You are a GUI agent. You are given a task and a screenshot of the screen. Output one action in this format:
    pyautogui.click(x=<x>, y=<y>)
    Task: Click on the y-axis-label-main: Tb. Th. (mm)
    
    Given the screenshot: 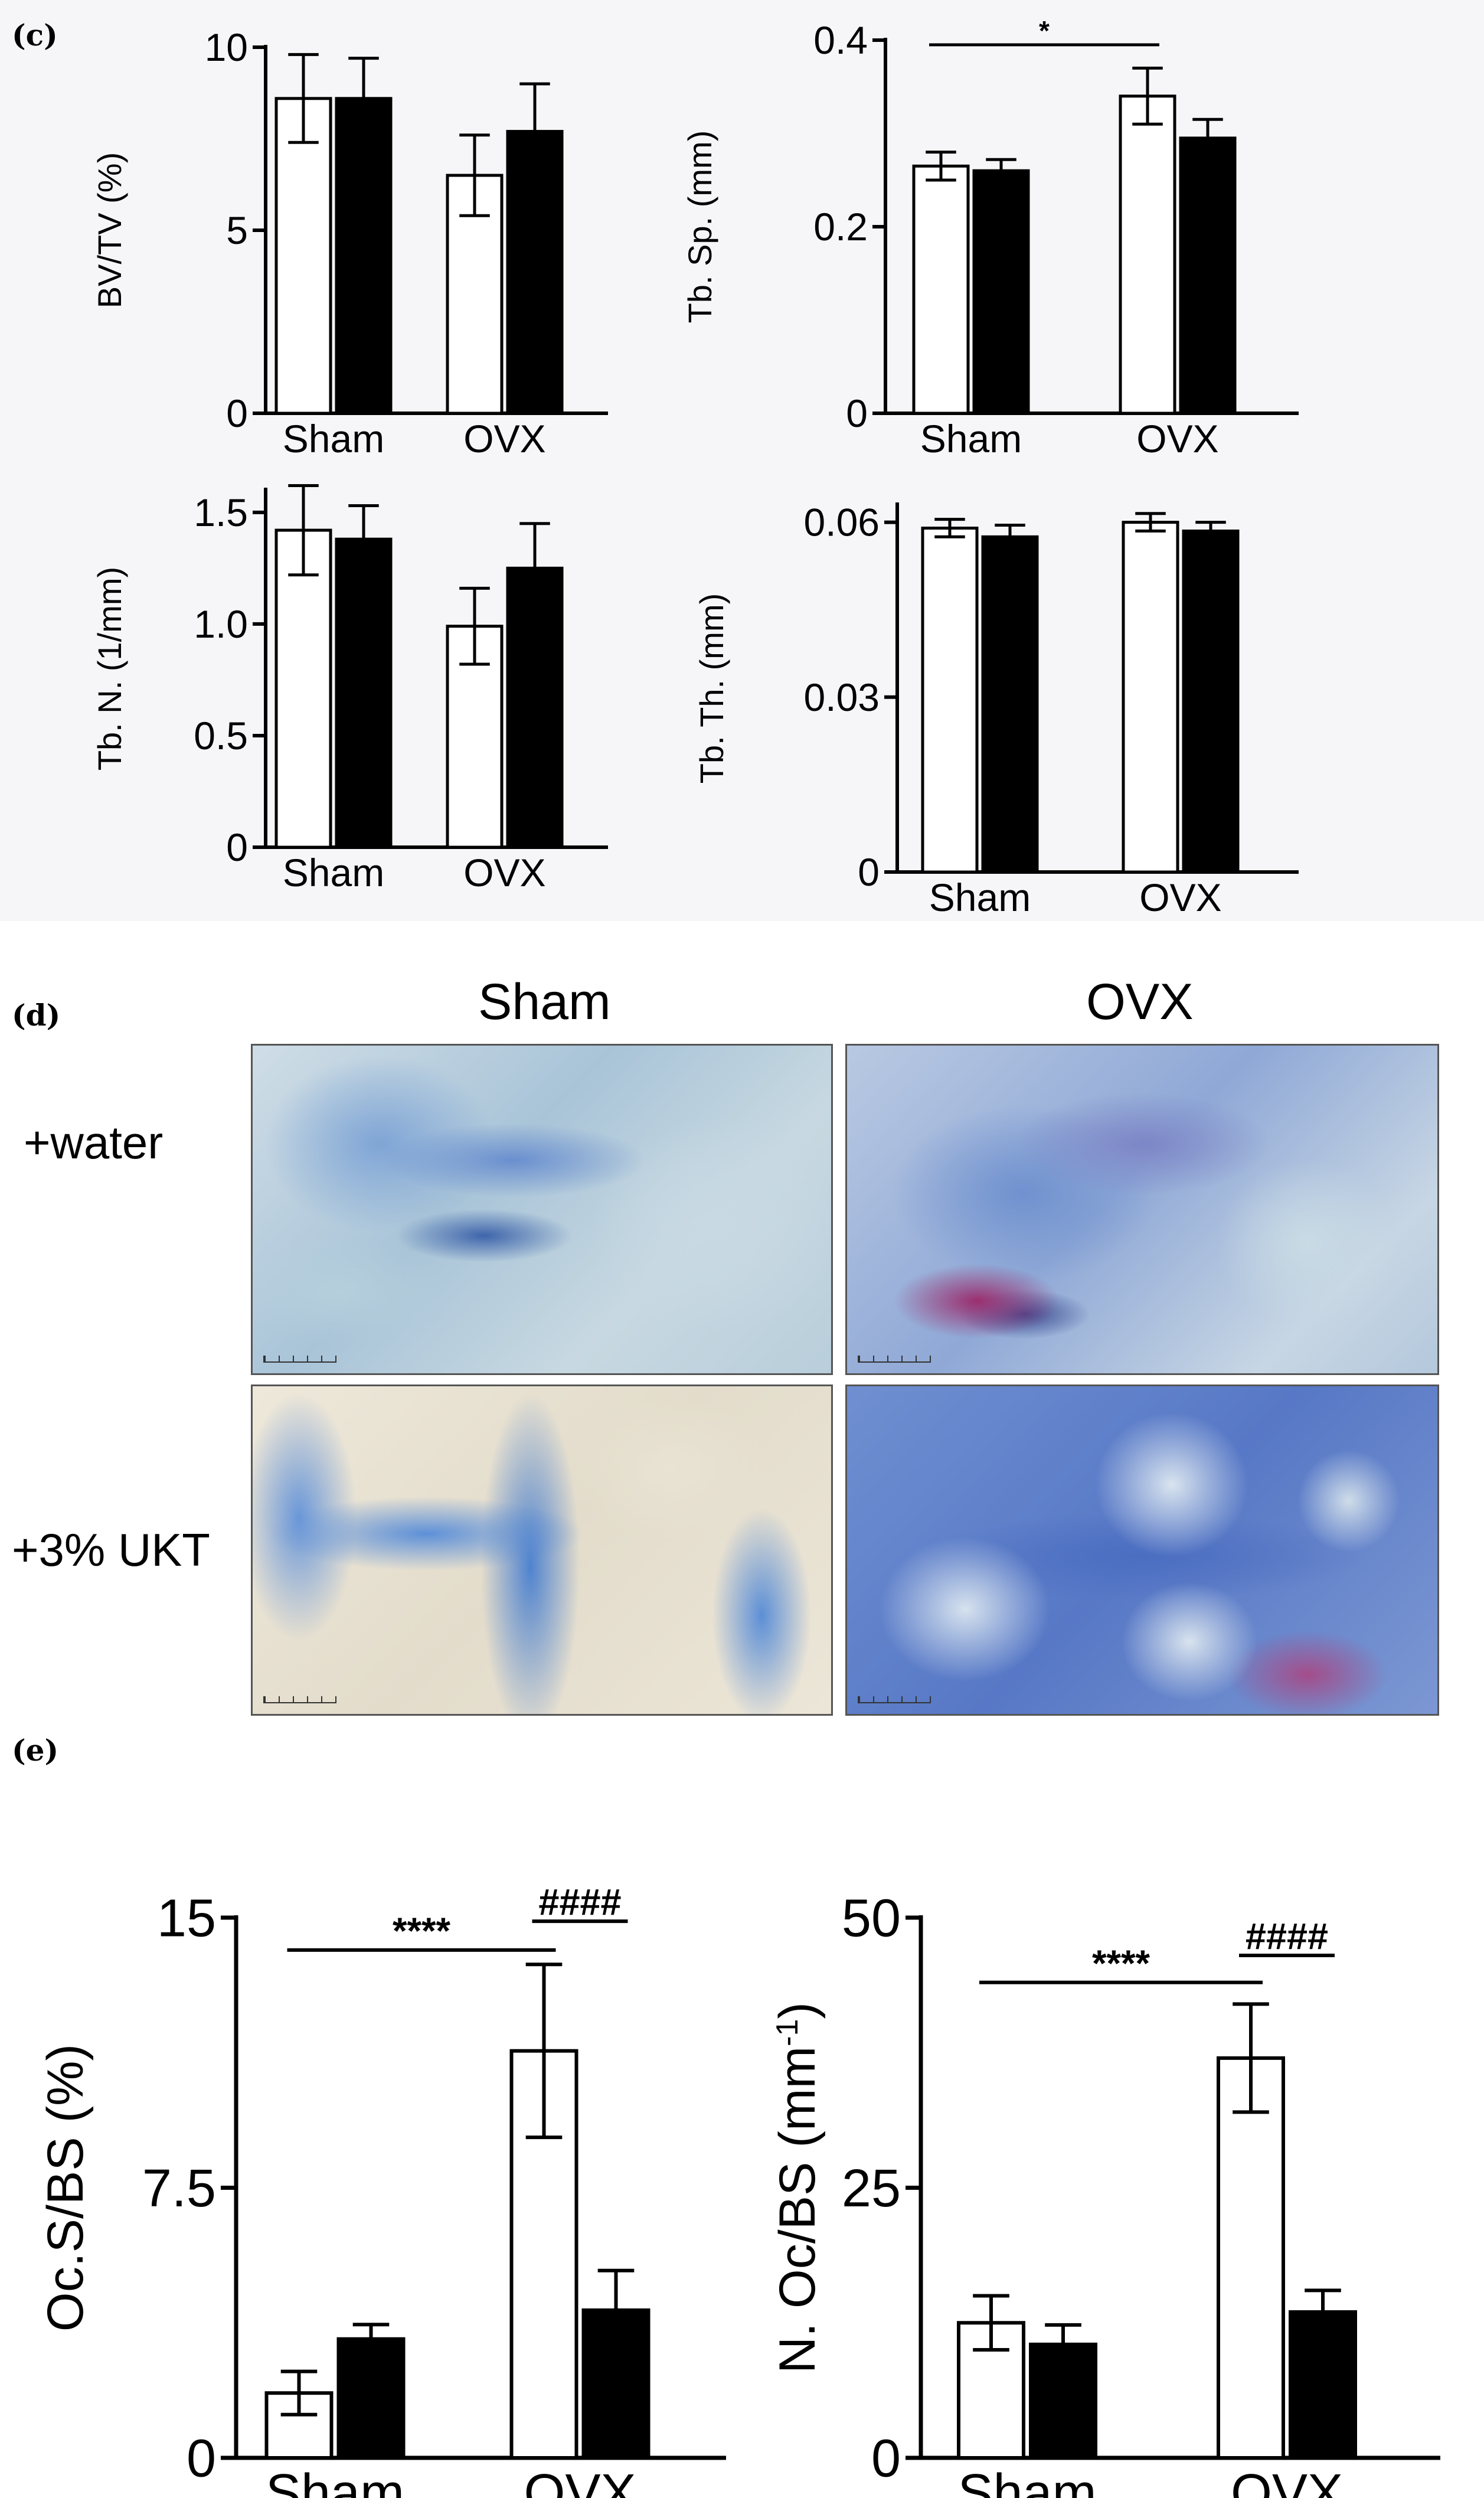 What is the action you would take?
    pyautogui.click(x=711, y=688)
    